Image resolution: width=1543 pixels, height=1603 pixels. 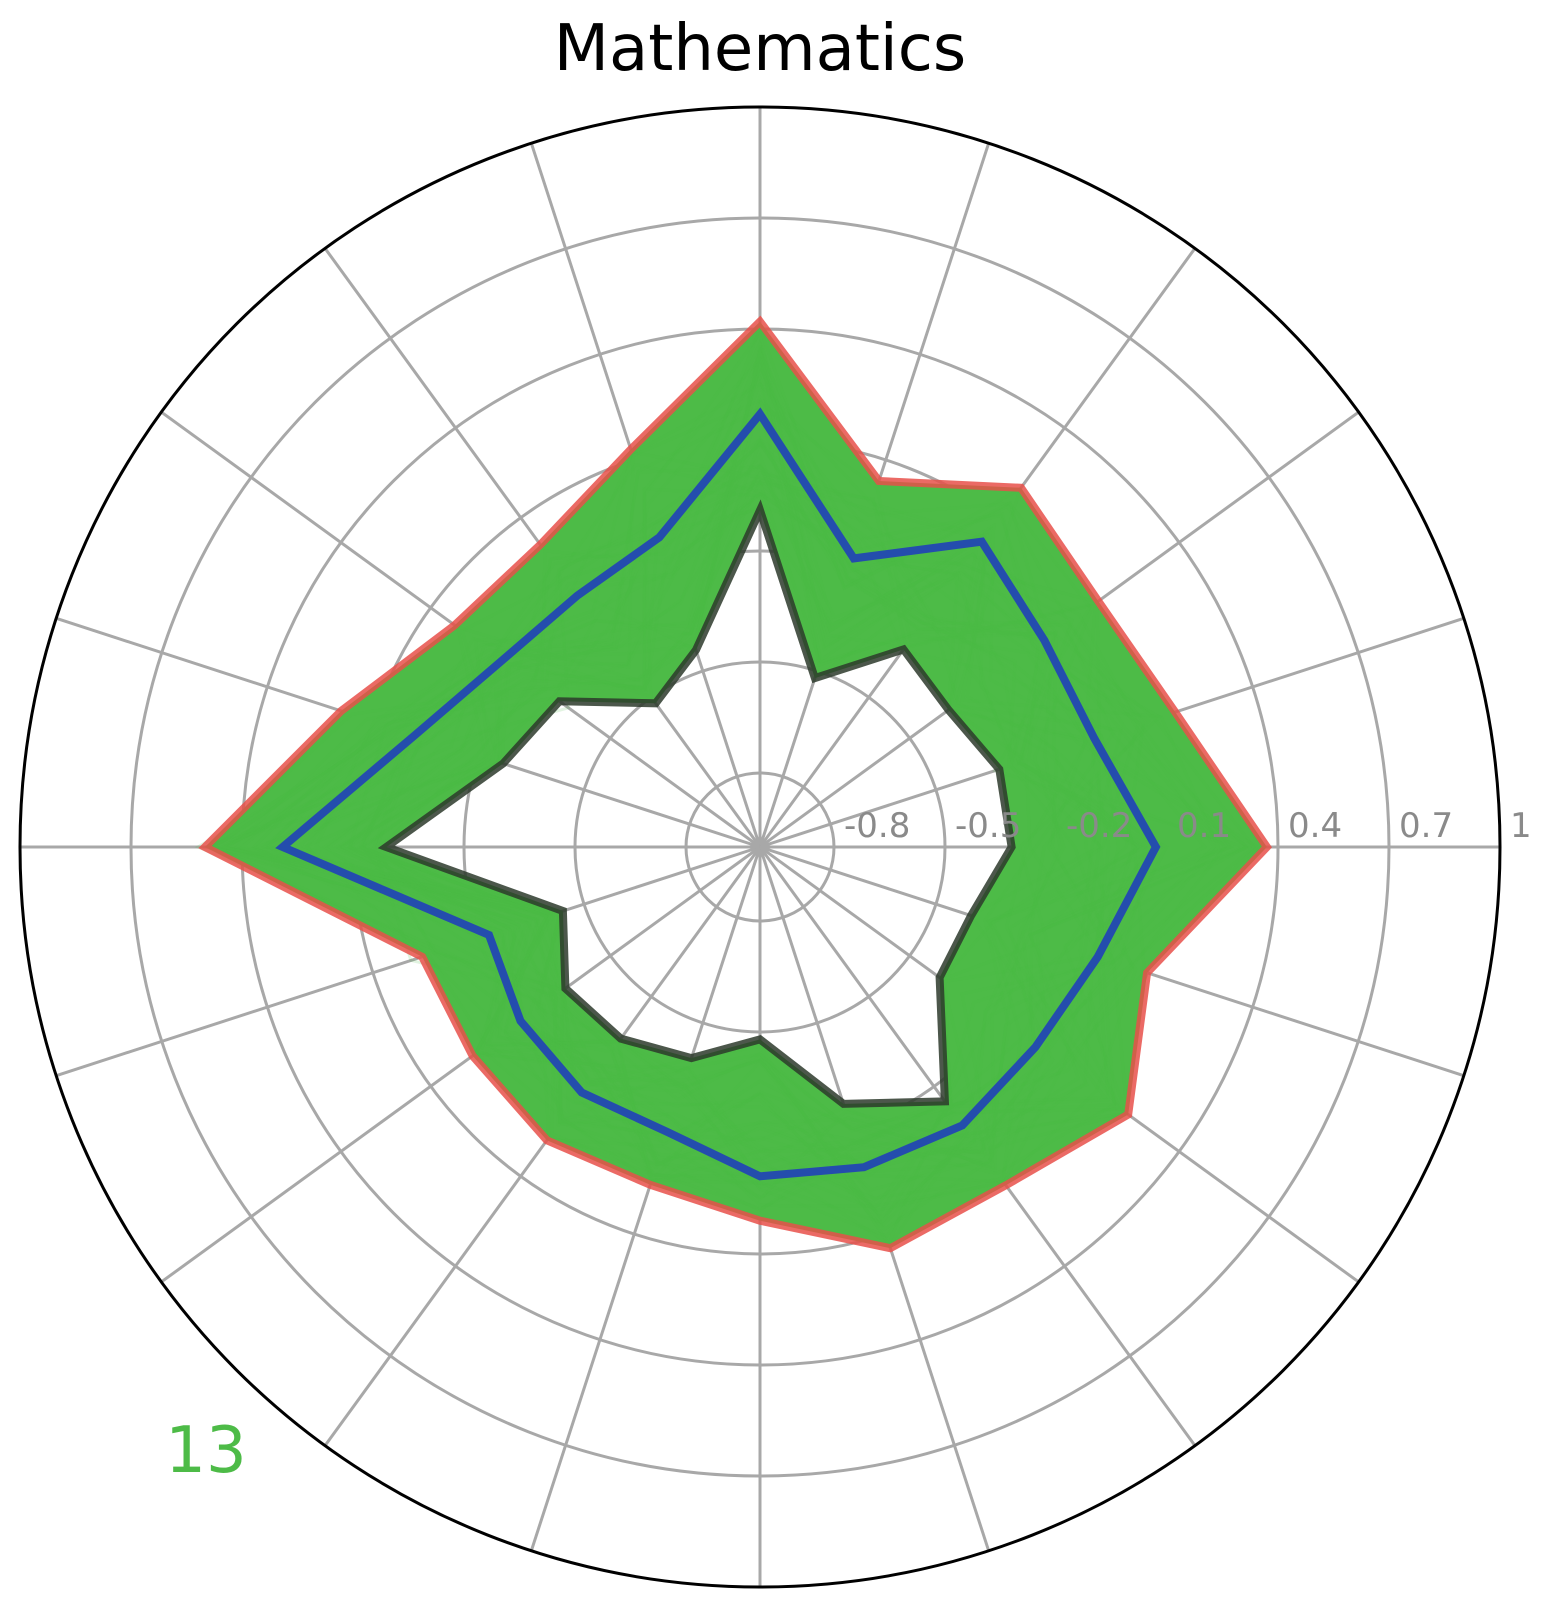 I want to click on radial-tick-label: -0.5, so click(x=988, y=826).